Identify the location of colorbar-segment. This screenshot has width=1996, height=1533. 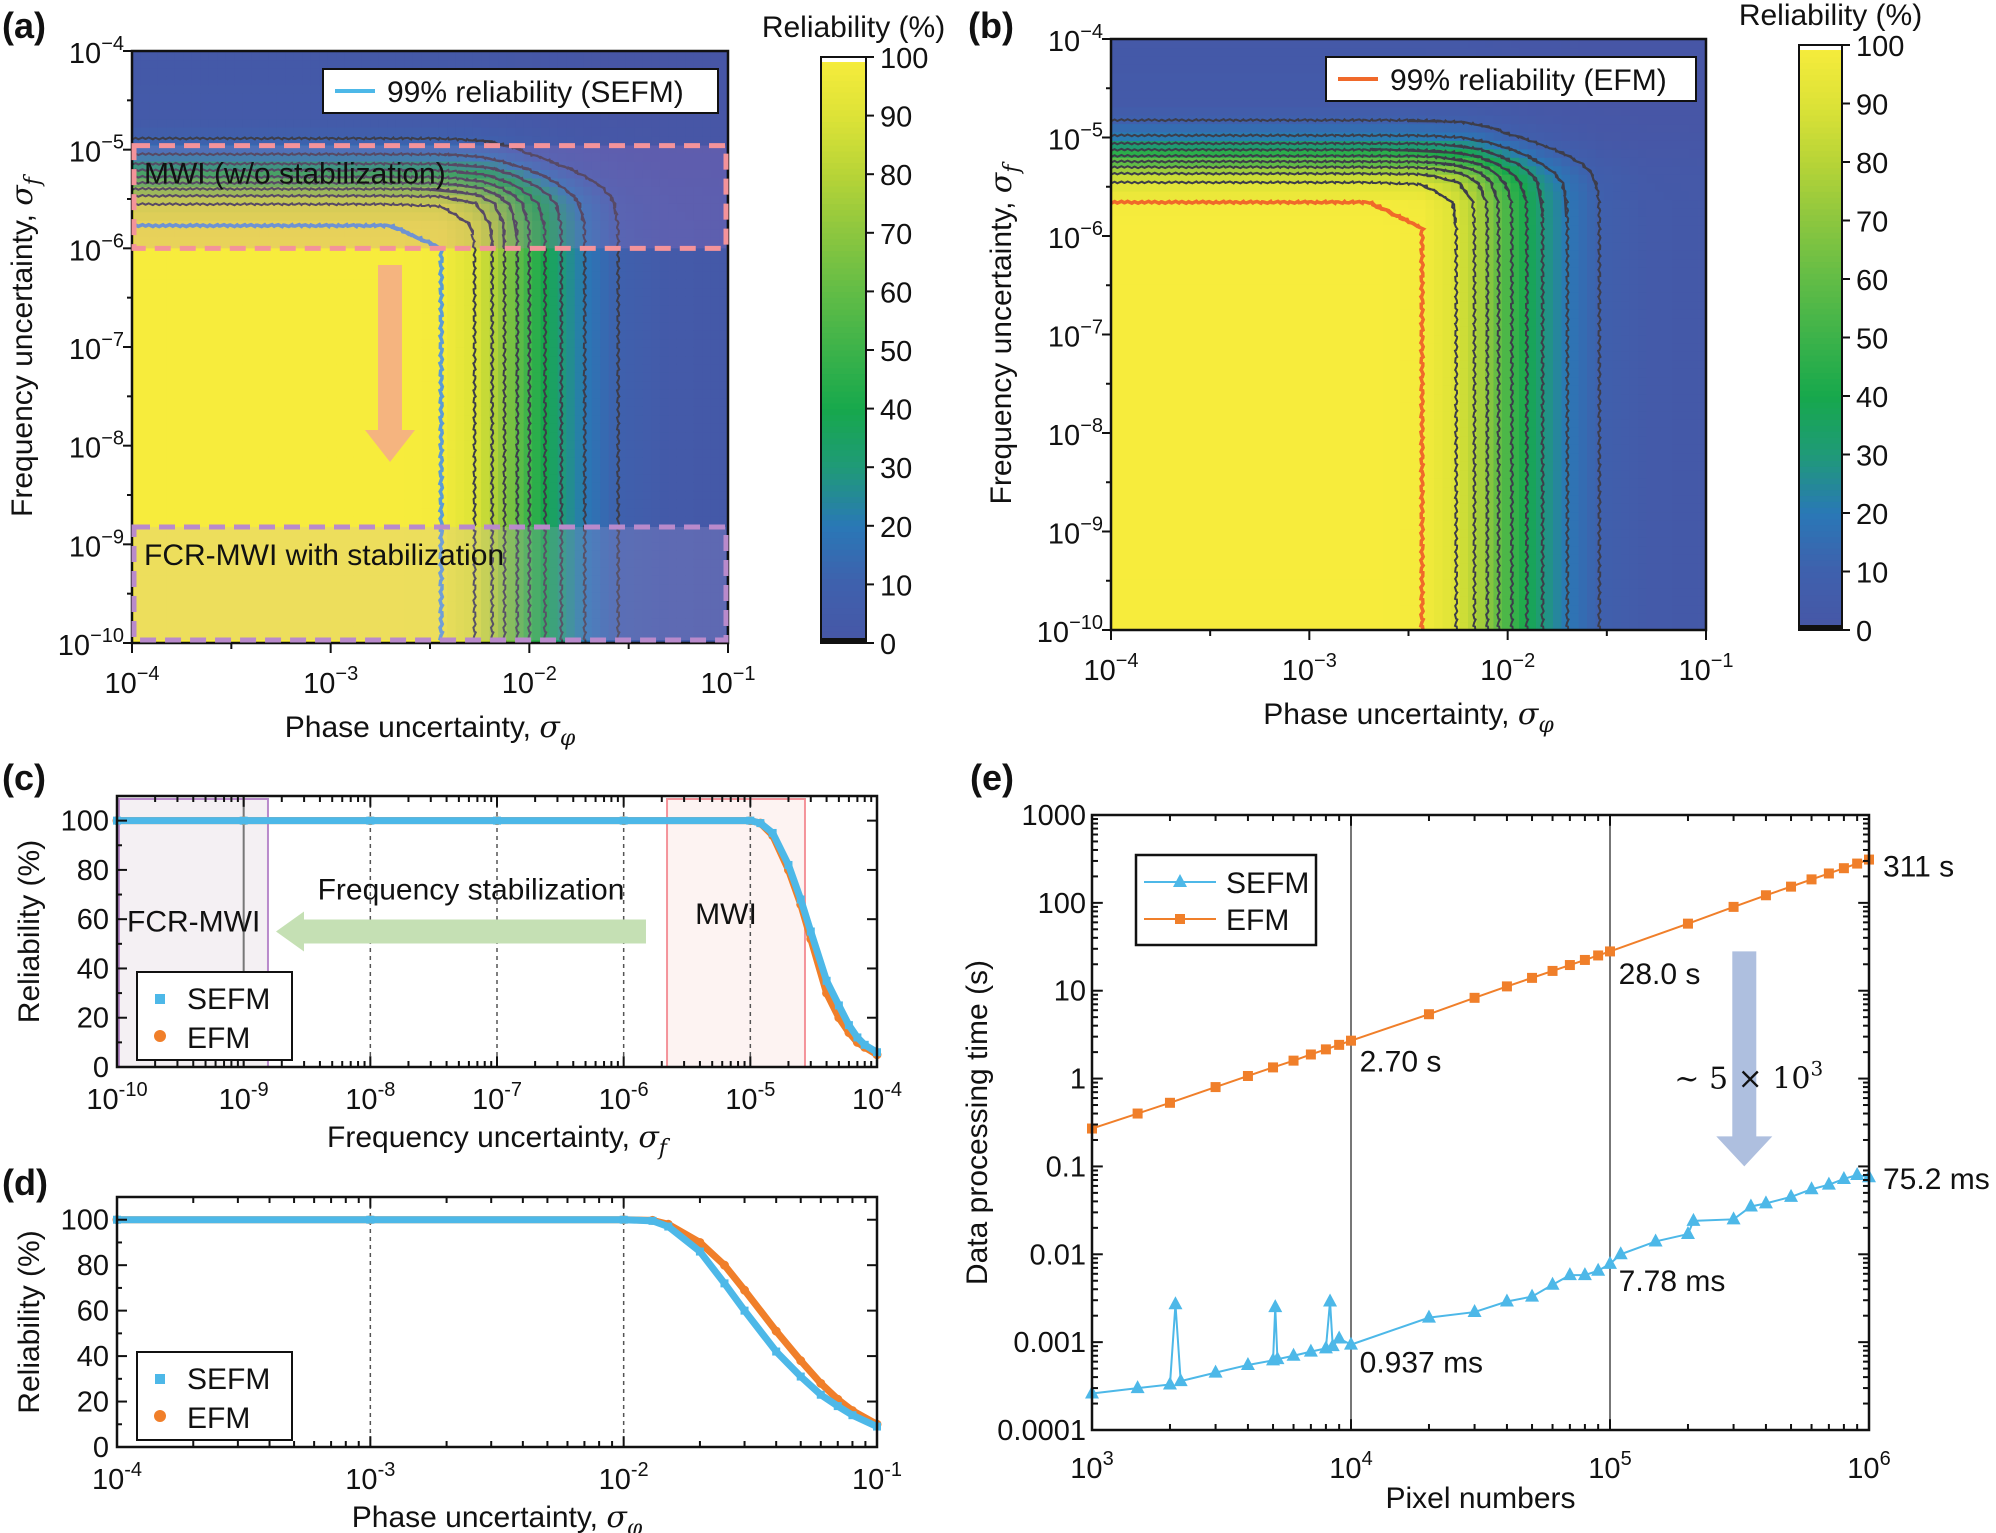
(843, 623).